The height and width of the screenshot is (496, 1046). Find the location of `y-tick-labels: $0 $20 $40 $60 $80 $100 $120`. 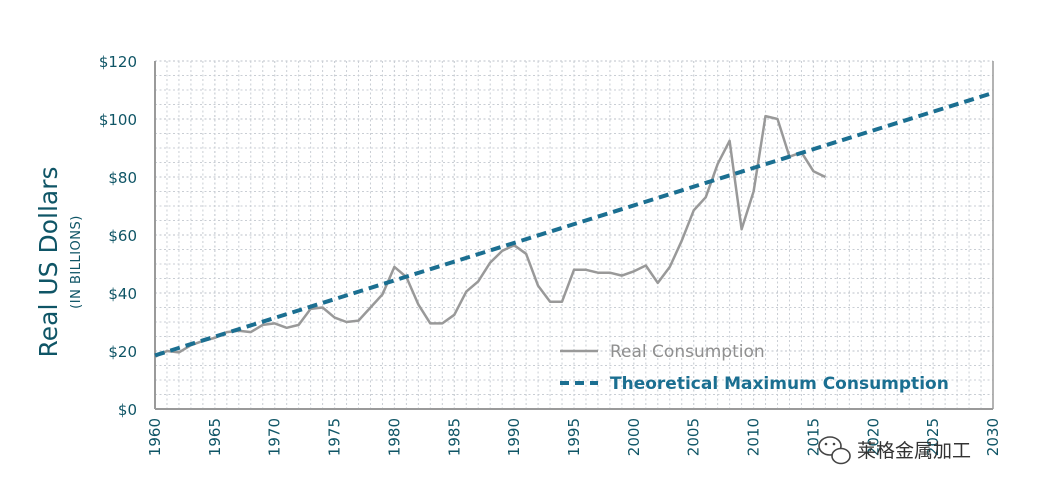

y-tick-labels: $0 $20 $40 $60 $80 $100 $120 is located at coordinates (118, 236).